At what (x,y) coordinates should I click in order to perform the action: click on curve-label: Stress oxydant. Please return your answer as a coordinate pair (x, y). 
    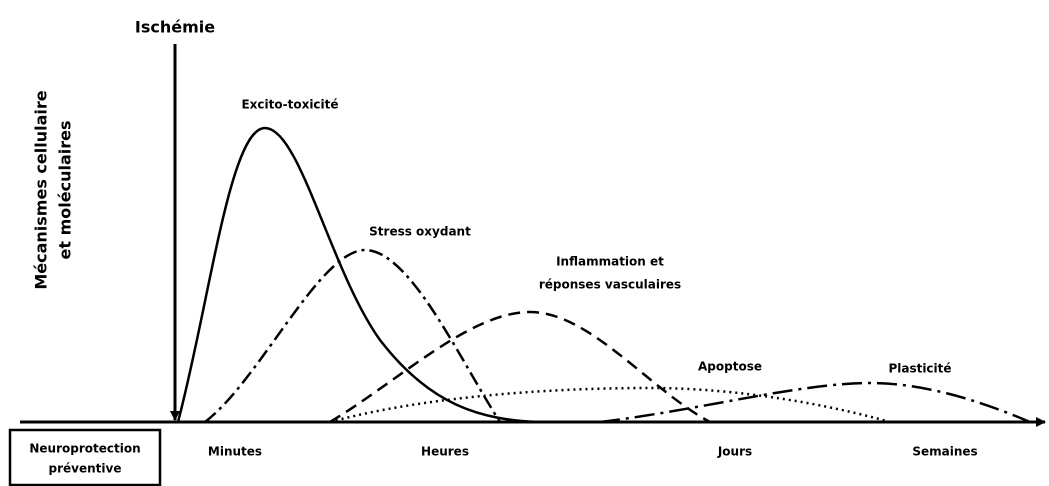
    Looking at the image, I should click on (420, 232).